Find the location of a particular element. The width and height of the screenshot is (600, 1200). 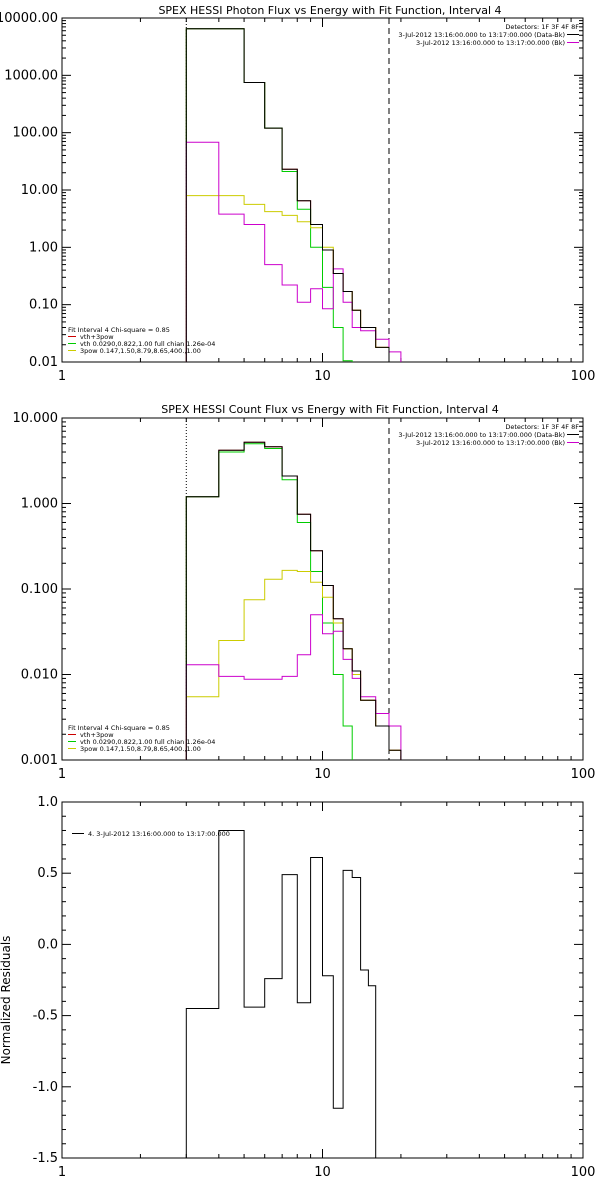

residual-x-tick-label: 1 is located at coordinates (62, 1172).